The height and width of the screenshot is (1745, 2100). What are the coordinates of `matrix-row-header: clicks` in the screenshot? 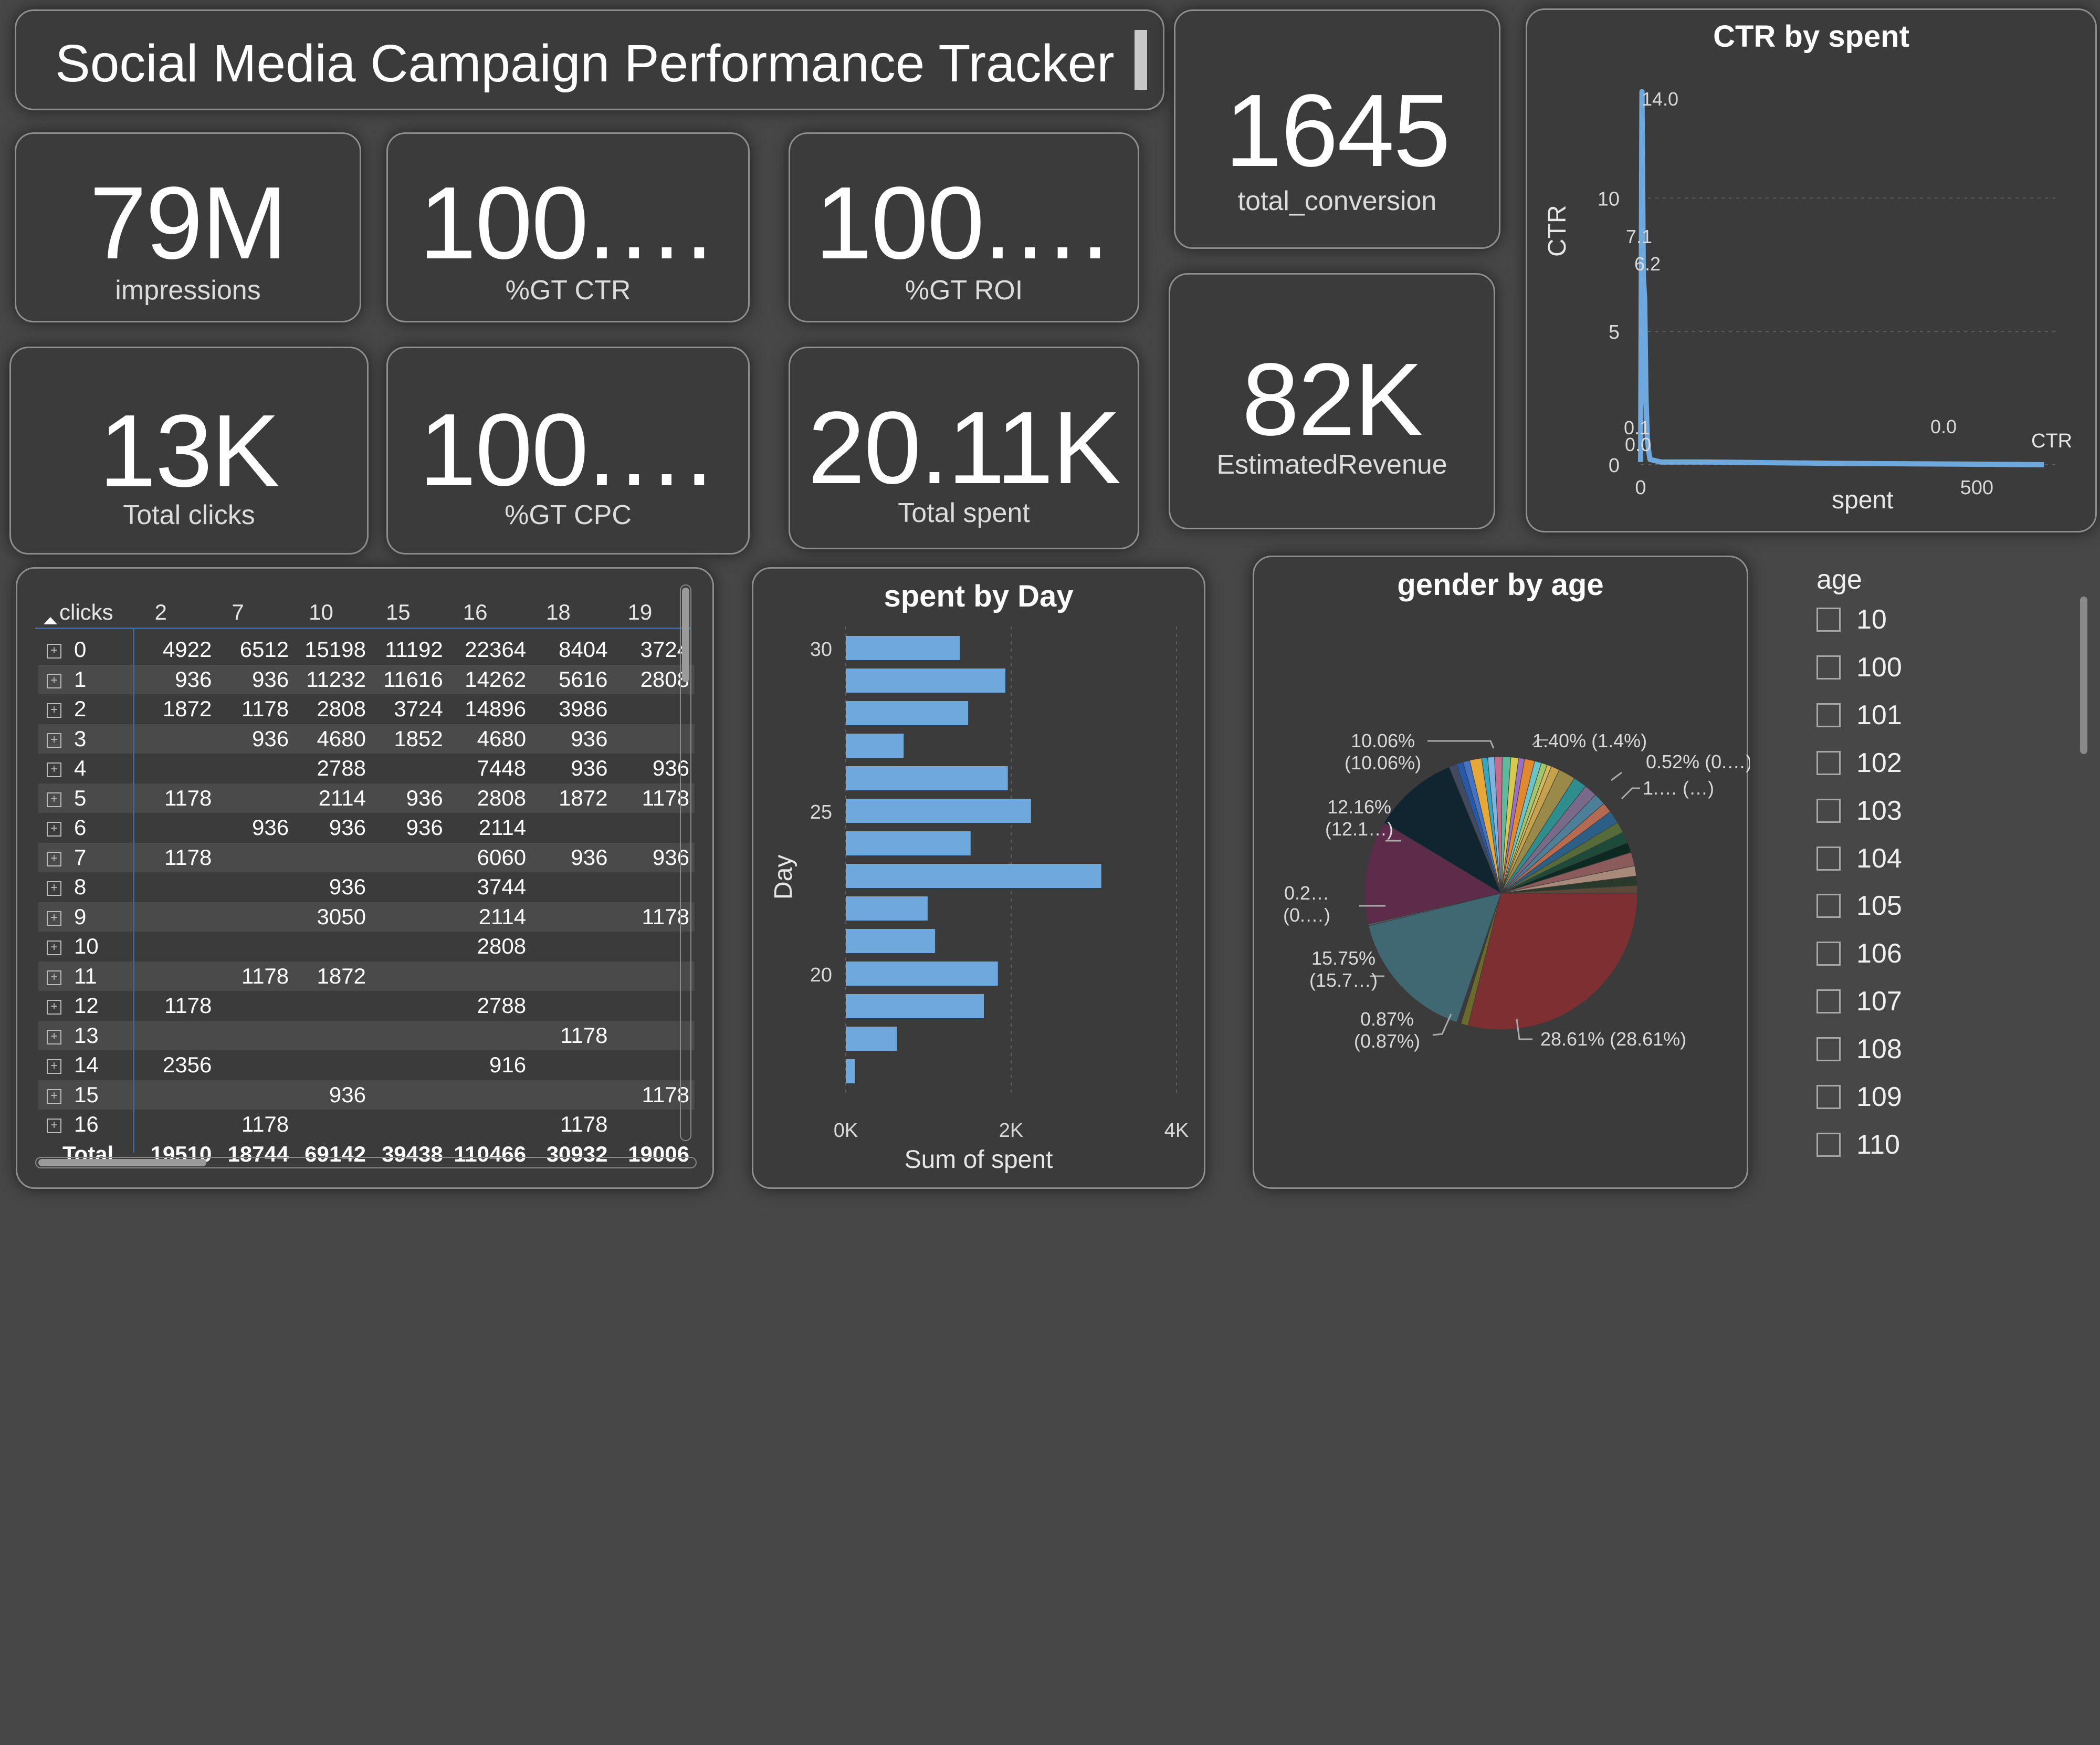 It's located at (86, 612).